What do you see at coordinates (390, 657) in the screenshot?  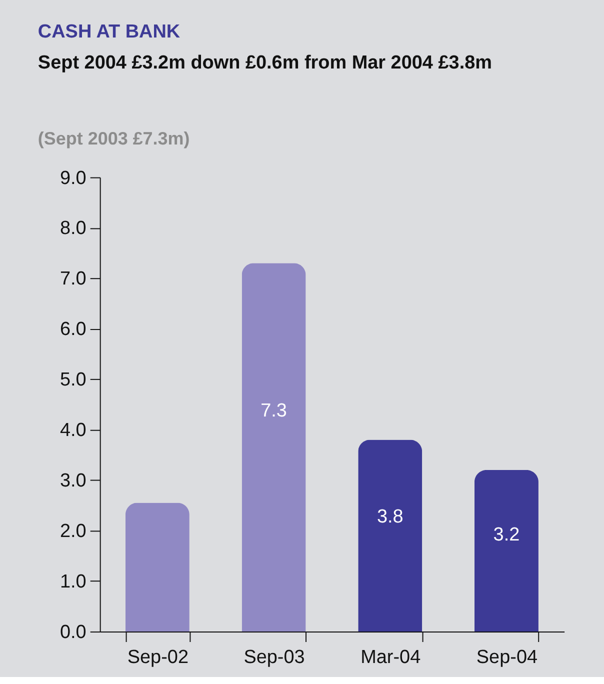 I see `x-tick-label: Mar-04` at bounding box center [390, 657].